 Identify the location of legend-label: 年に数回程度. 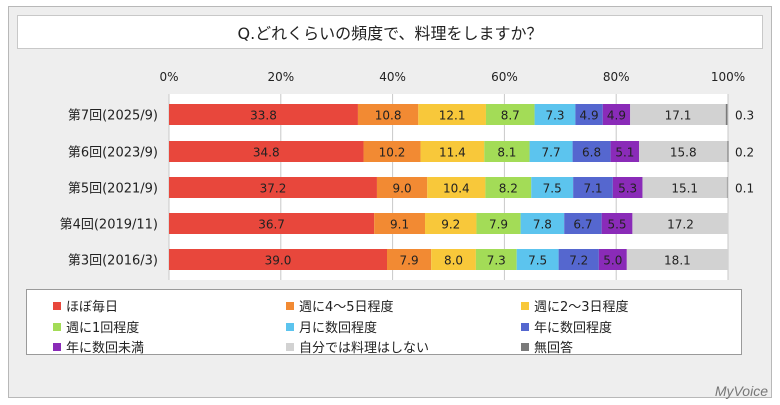
(573, 328).